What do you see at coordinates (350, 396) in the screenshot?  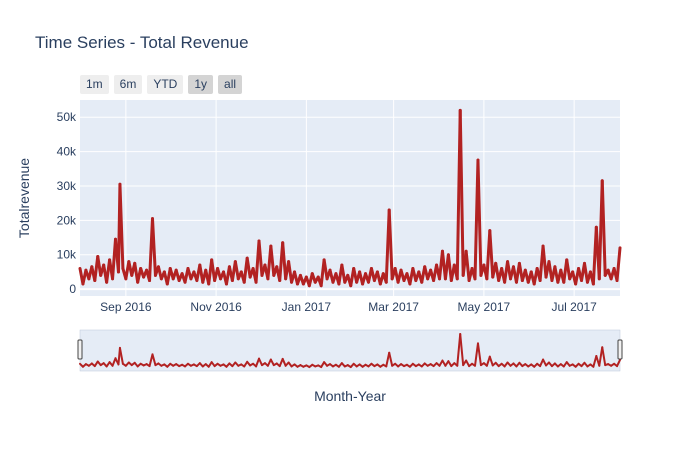 I see `x-axis-title: Month-Year` at bounding box center [350, 396].